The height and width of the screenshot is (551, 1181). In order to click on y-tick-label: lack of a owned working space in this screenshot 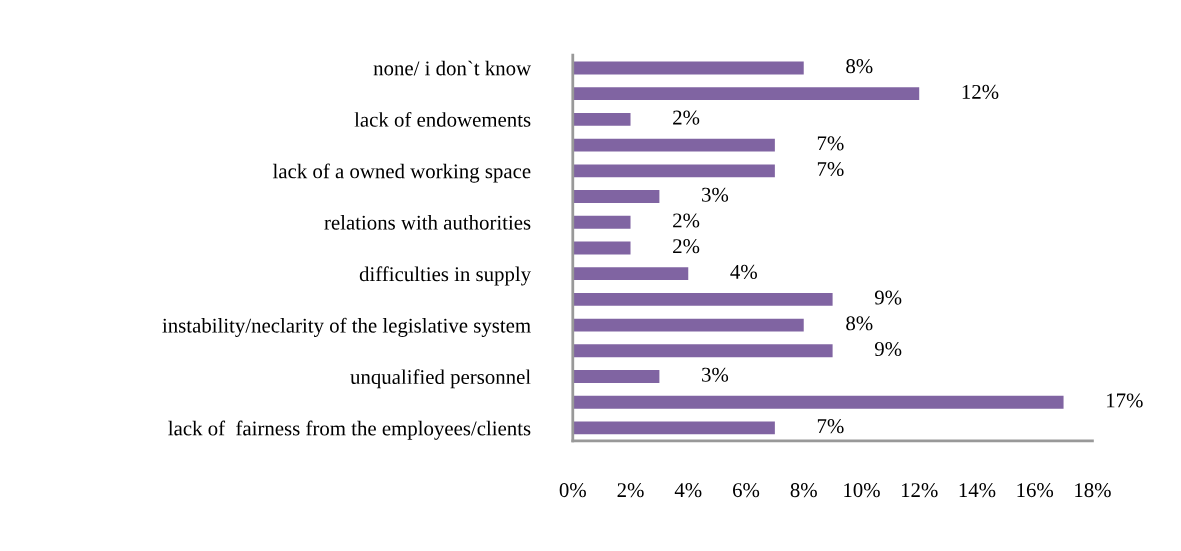, I will do `click(401, 173)`.